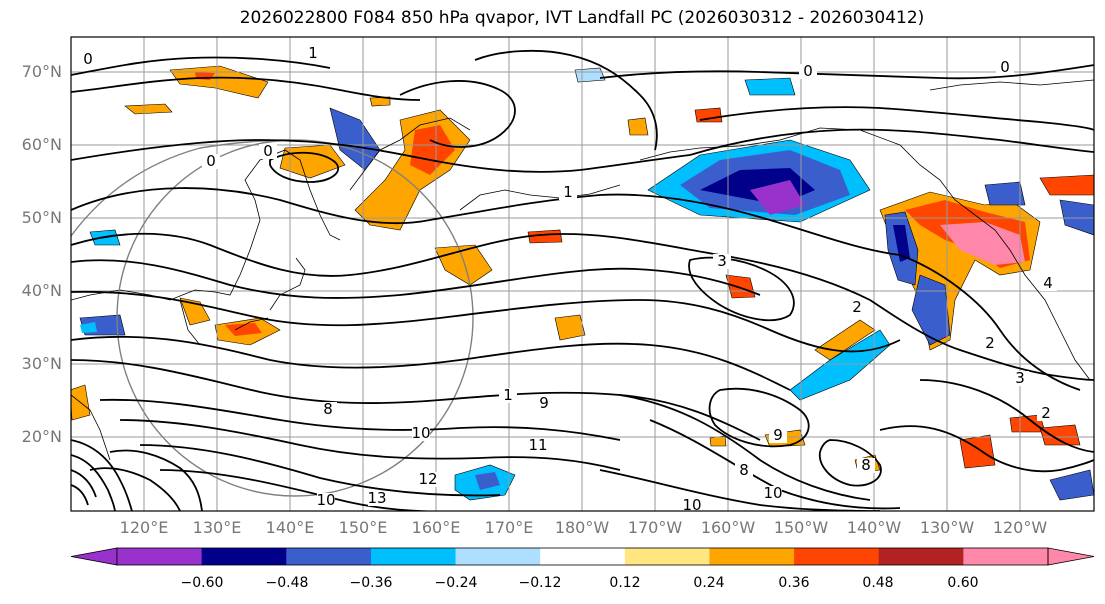  I want to click on colorbar, so click(582, 556).